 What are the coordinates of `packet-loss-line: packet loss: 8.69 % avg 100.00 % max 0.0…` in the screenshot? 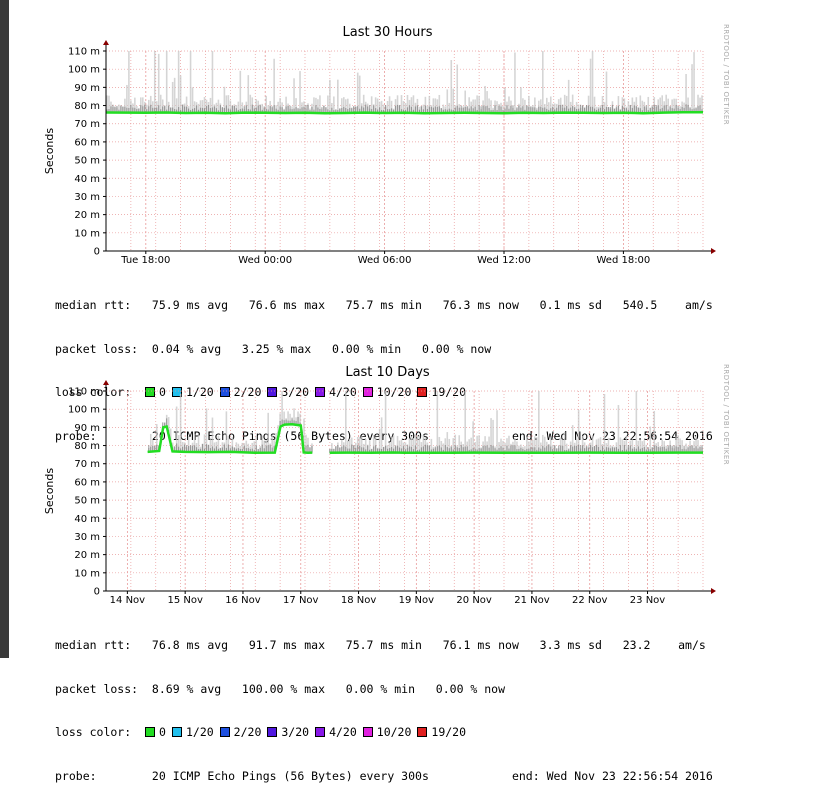 It's located at (384, 689).